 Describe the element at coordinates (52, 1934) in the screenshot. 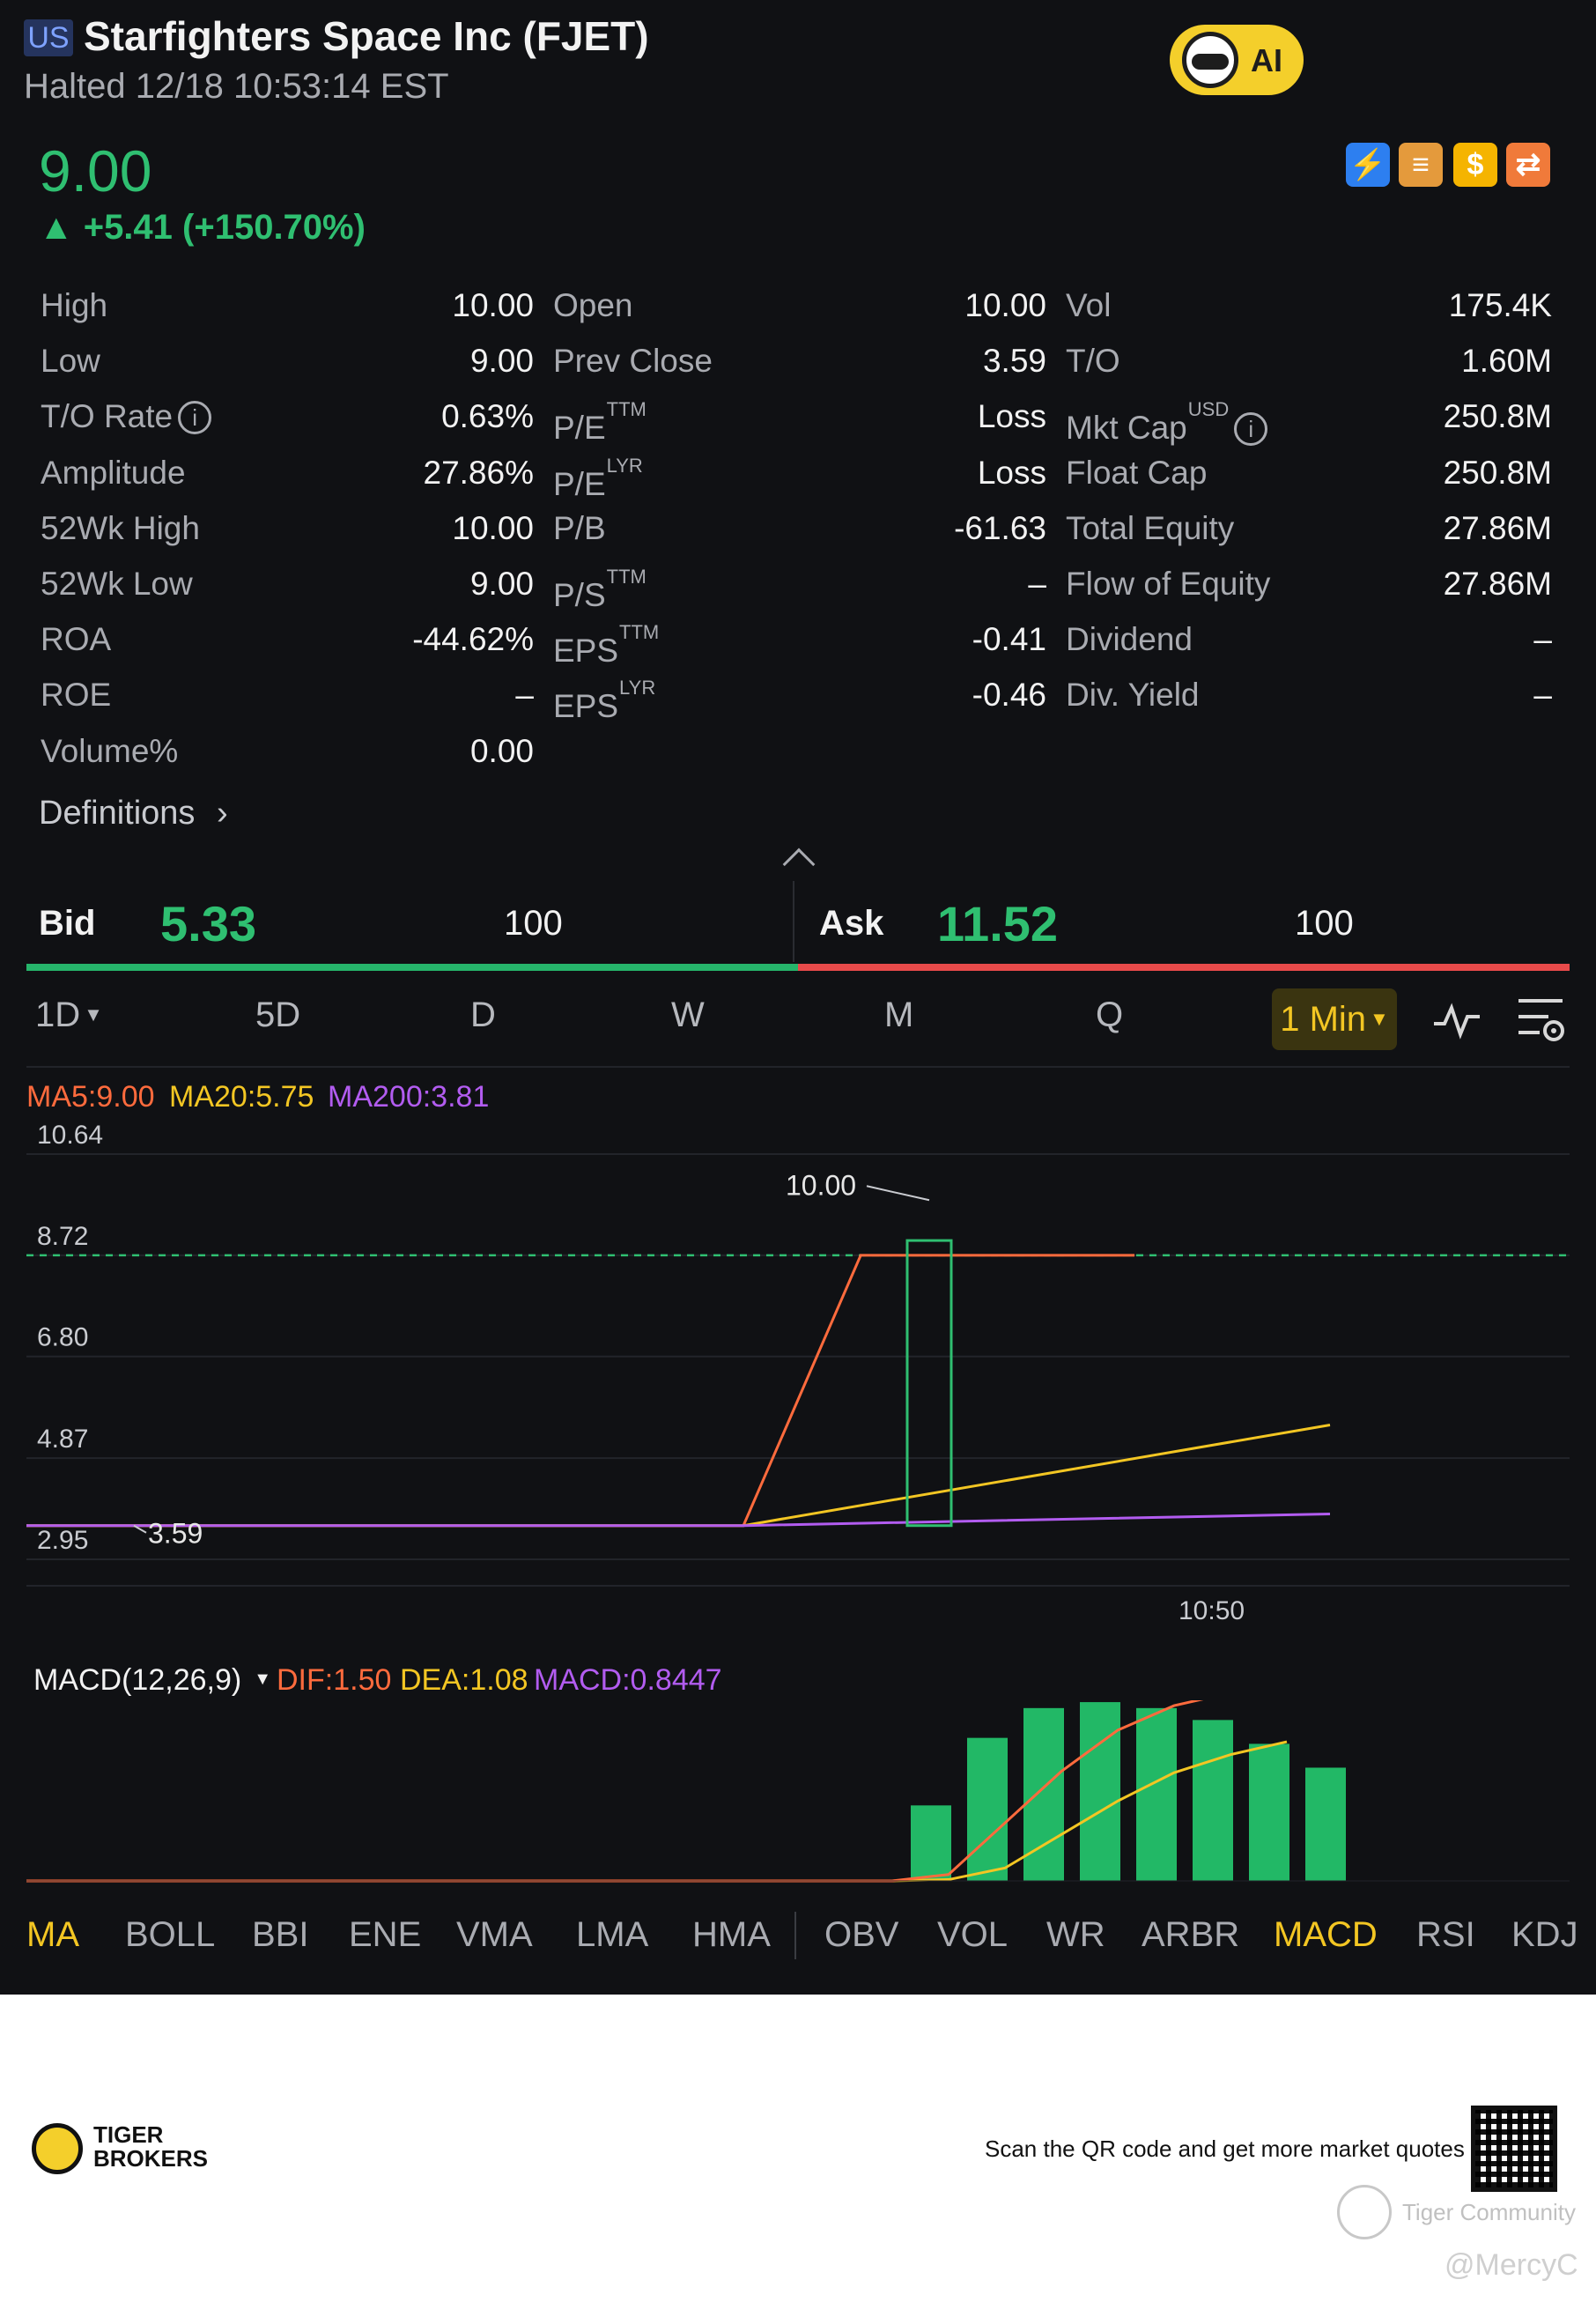

I see `indicator-tab: MA` at that location.